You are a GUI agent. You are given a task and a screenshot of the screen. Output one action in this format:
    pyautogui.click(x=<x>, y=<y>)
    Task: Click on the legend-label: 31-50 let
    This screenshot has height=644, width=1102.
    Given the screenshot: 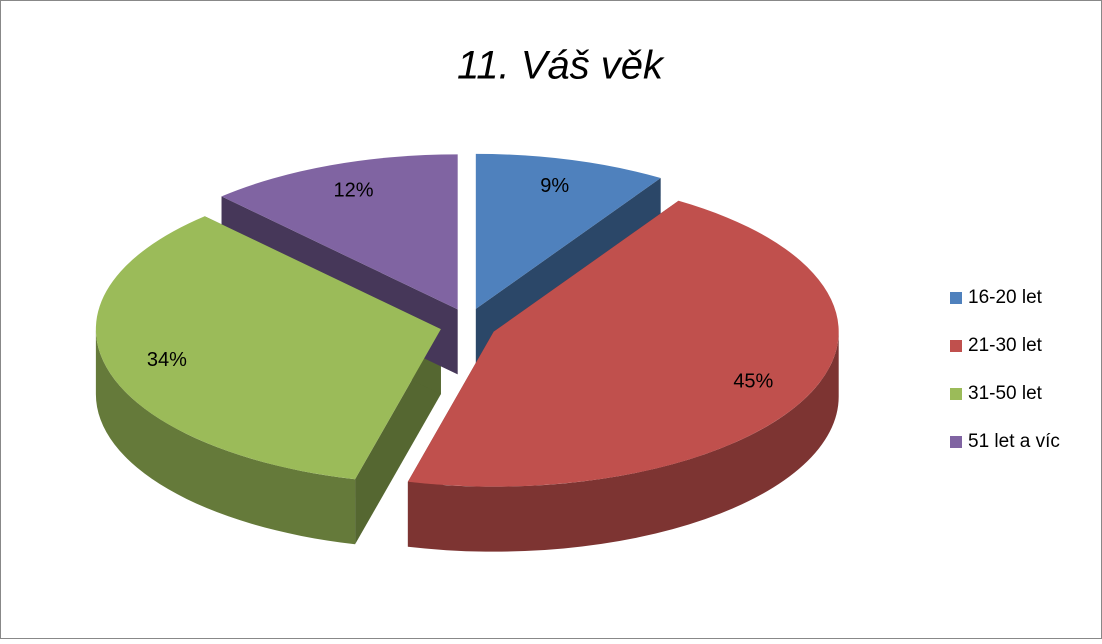 What is the action you would take?
    pyautogui.click(x=1005, y=393)
    